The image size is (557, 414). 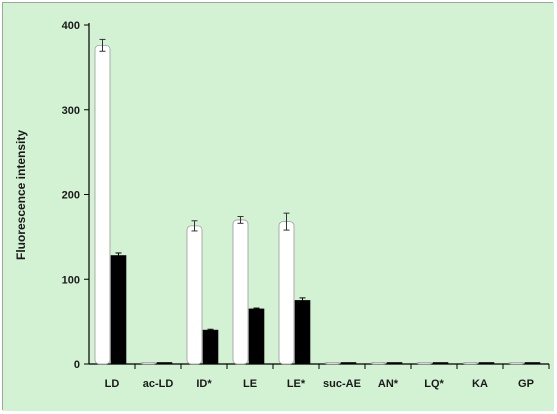 I want to click on y-tick-label: 0, so click(x=77, y=365).